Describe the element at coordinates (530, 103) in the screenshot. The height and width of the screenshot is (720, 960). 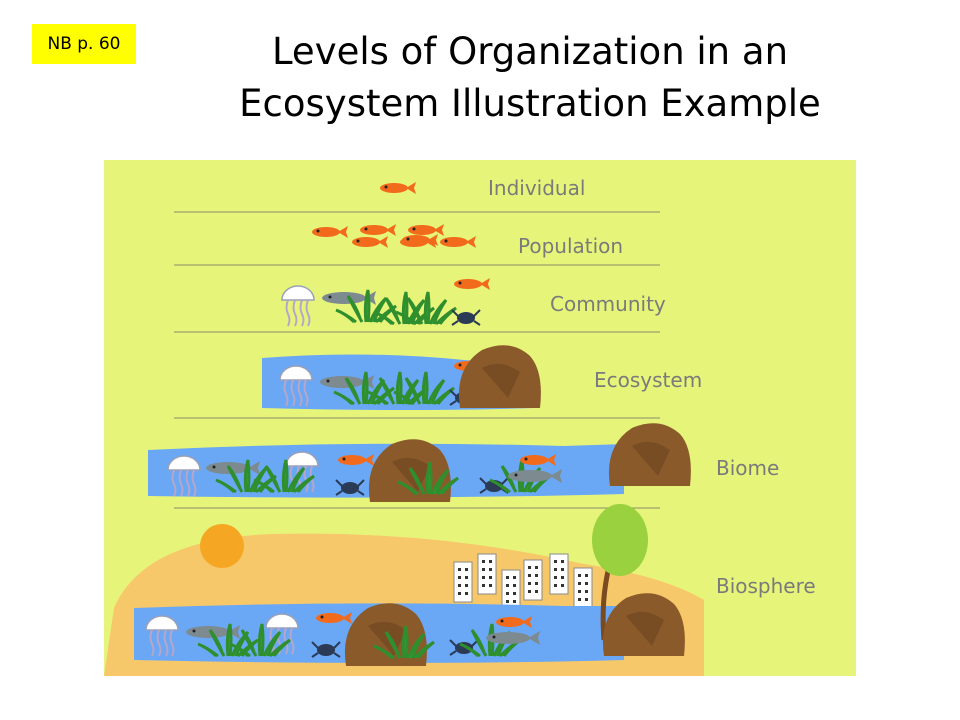
I see `title-line-2: Ecosystem Illustration Example` at that location.